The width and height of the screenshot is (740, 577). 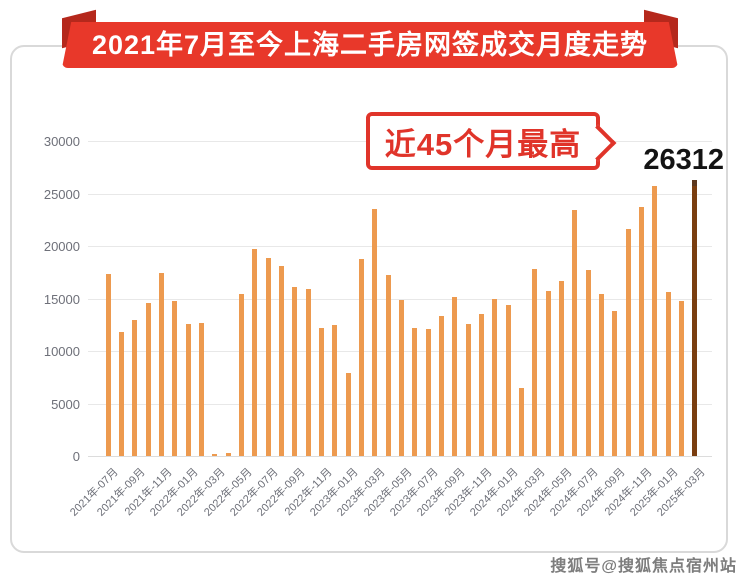 What do you see at coordinates (65, 404) in the screenshot?
I see `y-axis-label-5000: 5000` at bounding box center [65, 404].